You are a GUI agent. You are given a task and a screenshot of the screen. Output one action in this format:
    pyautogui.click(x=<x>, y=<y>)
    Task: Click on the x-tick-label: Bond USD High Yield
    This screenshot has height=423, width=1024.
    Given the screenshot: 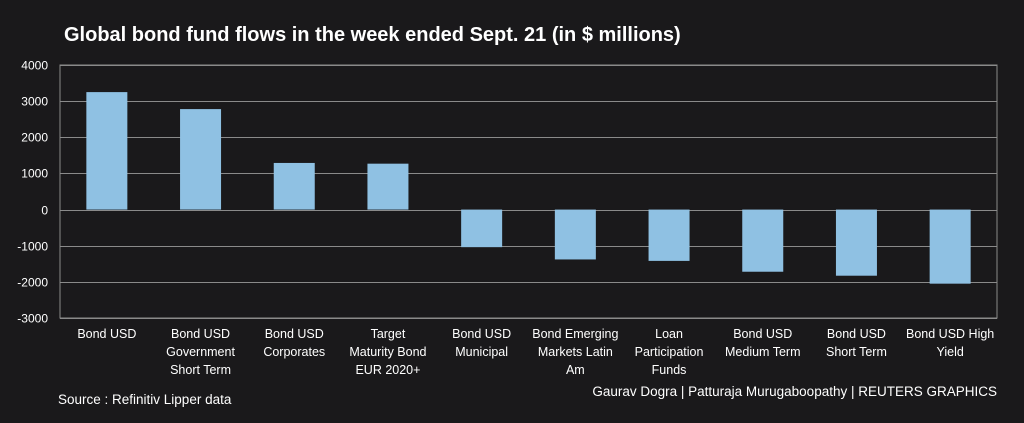 What is the action you would take?
    pyautogui.click(x=950, y=343)
    